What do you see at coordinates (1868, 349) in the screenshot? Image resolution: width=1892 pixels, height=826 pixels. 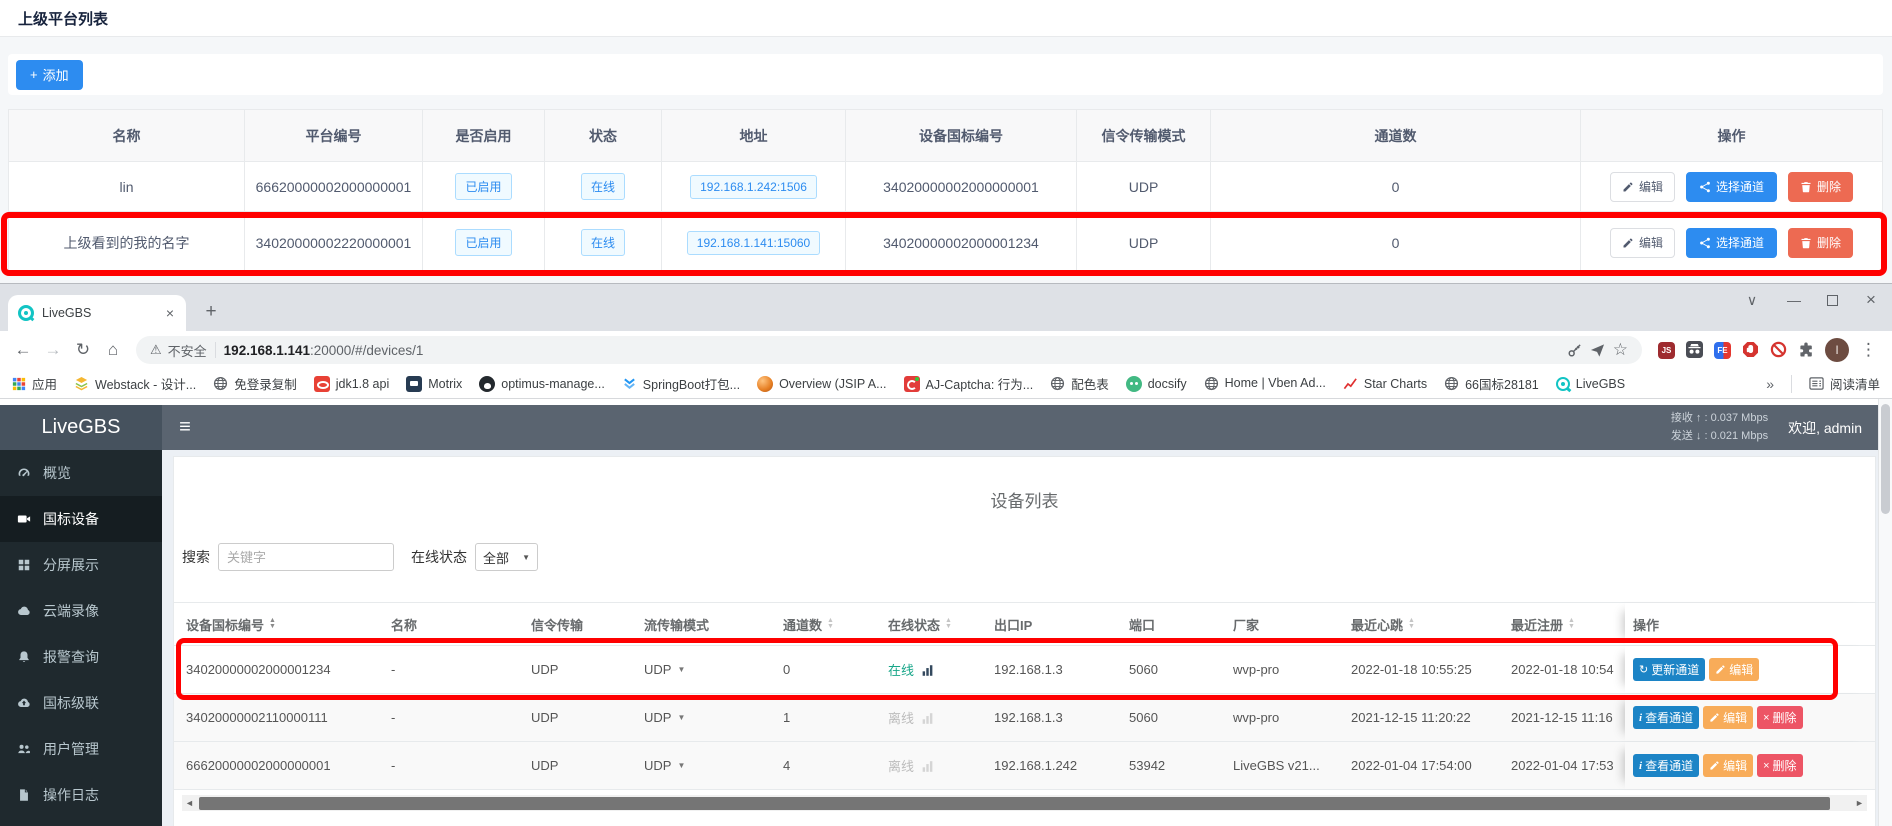 I see `browser-menu-icon: ⋮` at bounding box center [1868, 349].